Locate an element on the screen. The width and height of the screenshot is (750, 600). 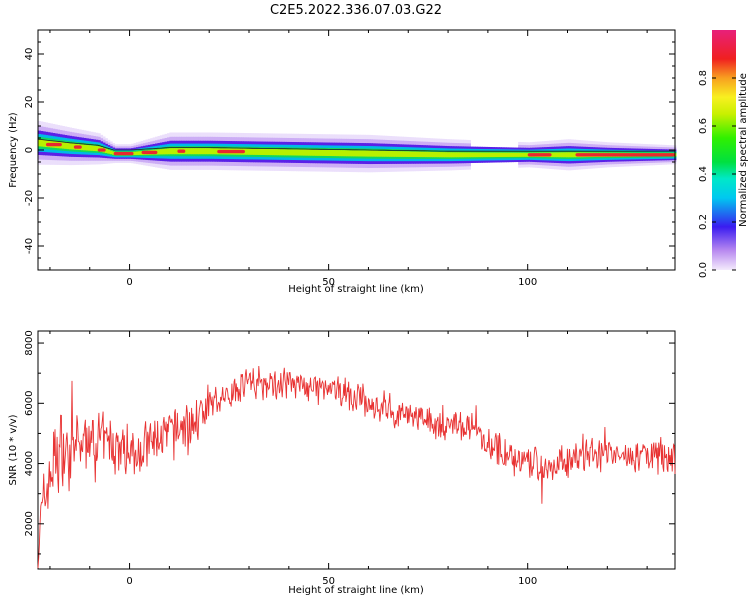
colorbar-tick-label: 0.2 is located at coordinates (703, 222).